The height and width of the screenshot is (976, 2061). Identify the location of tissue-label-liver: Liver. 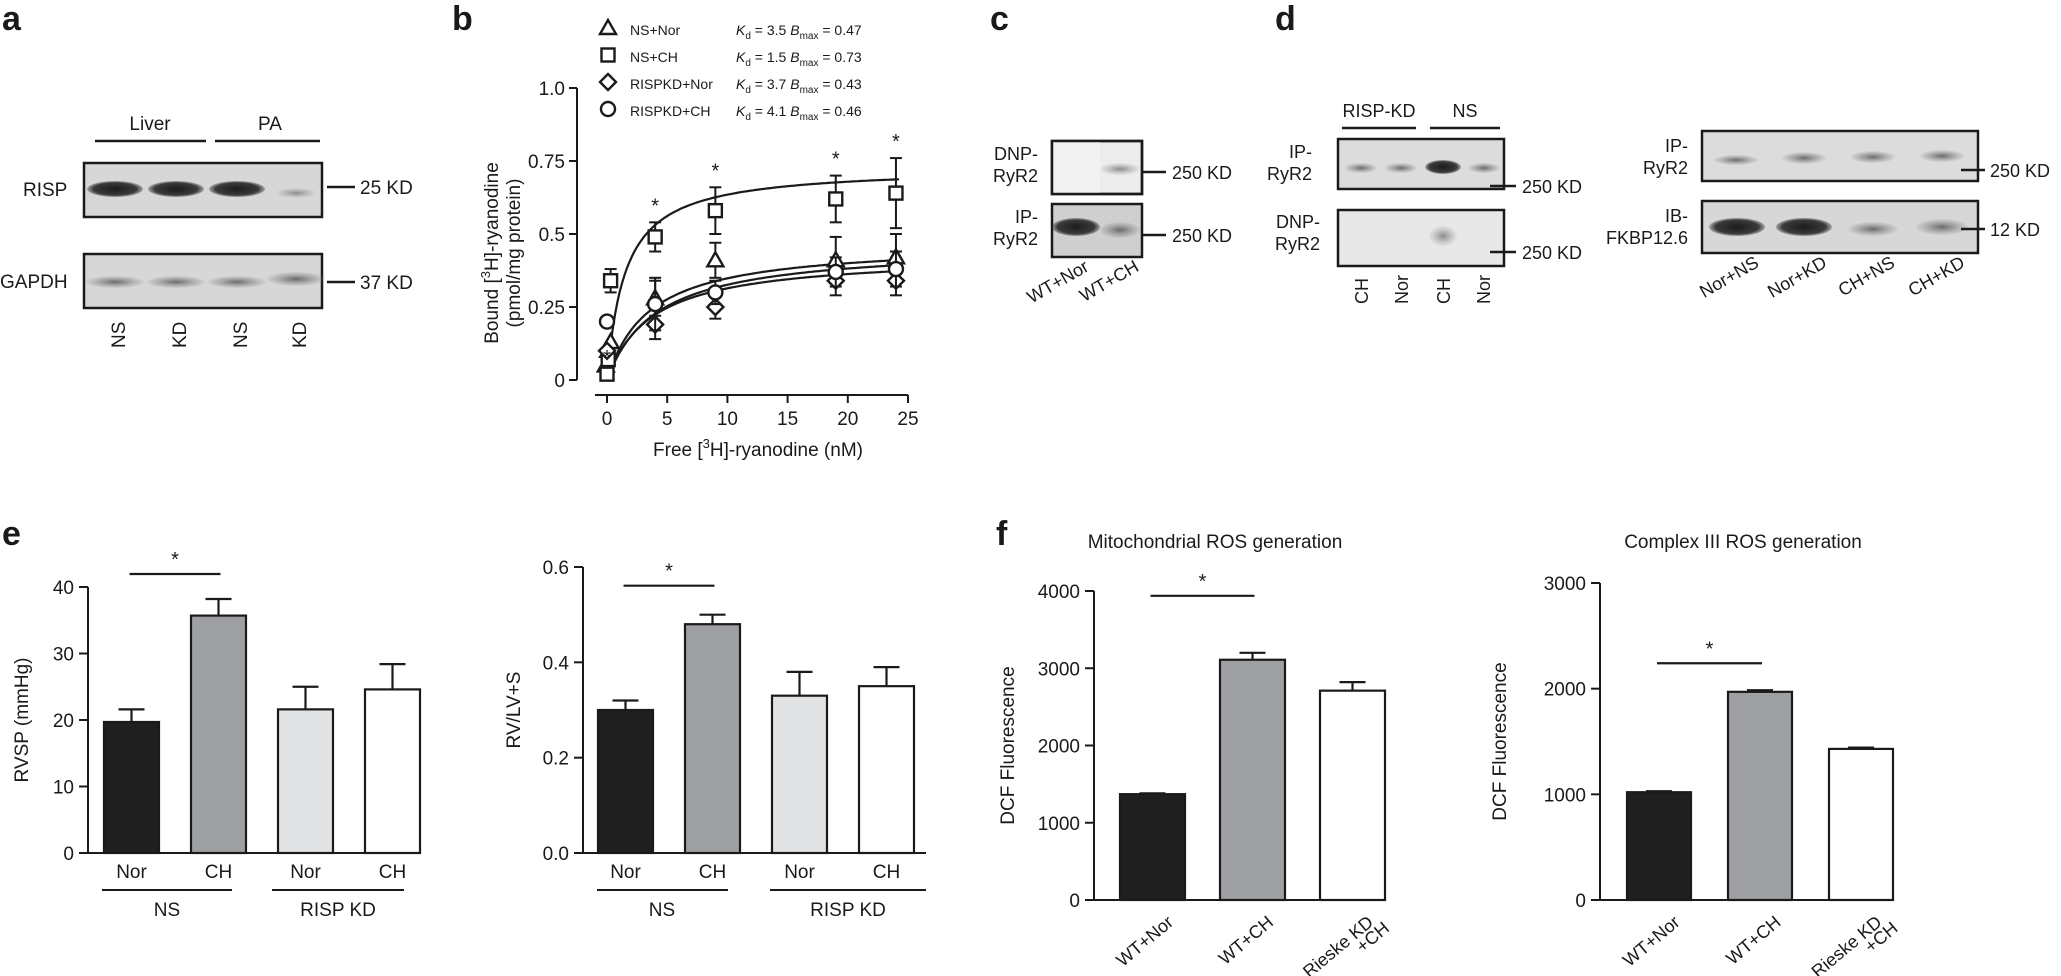
(150, 124).